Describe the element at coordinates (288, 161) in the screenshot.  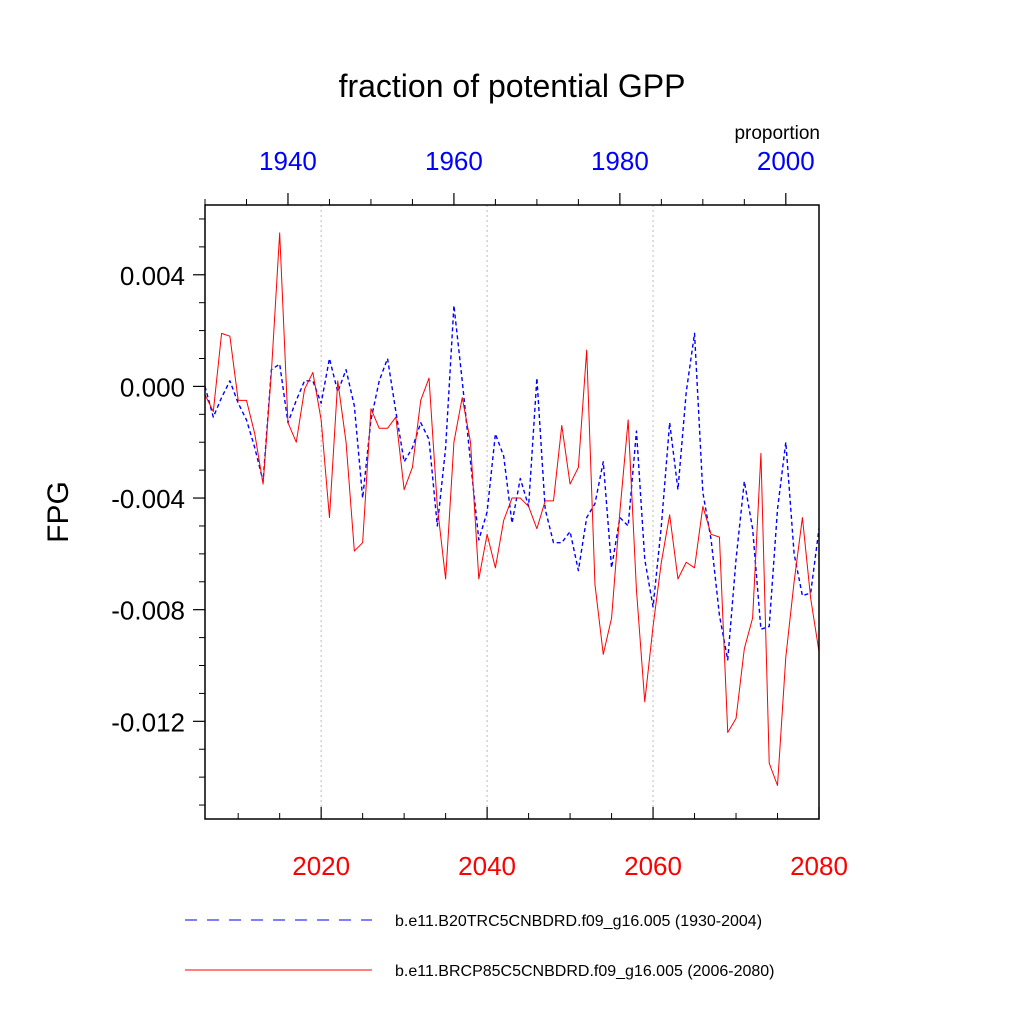
I see `top-tick-label: 1940` at that location.